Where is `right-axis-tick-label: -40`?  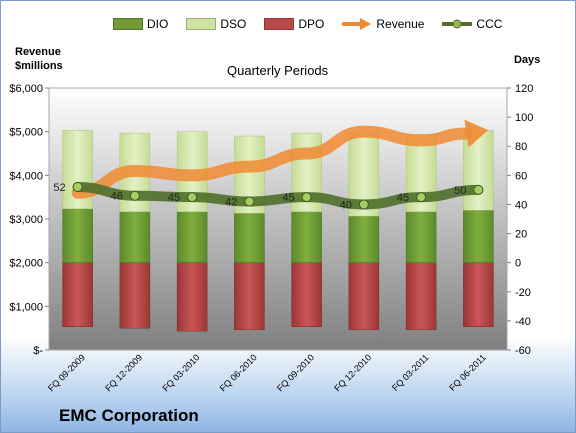
right-axis-tick-label: -40 is located at coordinates (523, 322).